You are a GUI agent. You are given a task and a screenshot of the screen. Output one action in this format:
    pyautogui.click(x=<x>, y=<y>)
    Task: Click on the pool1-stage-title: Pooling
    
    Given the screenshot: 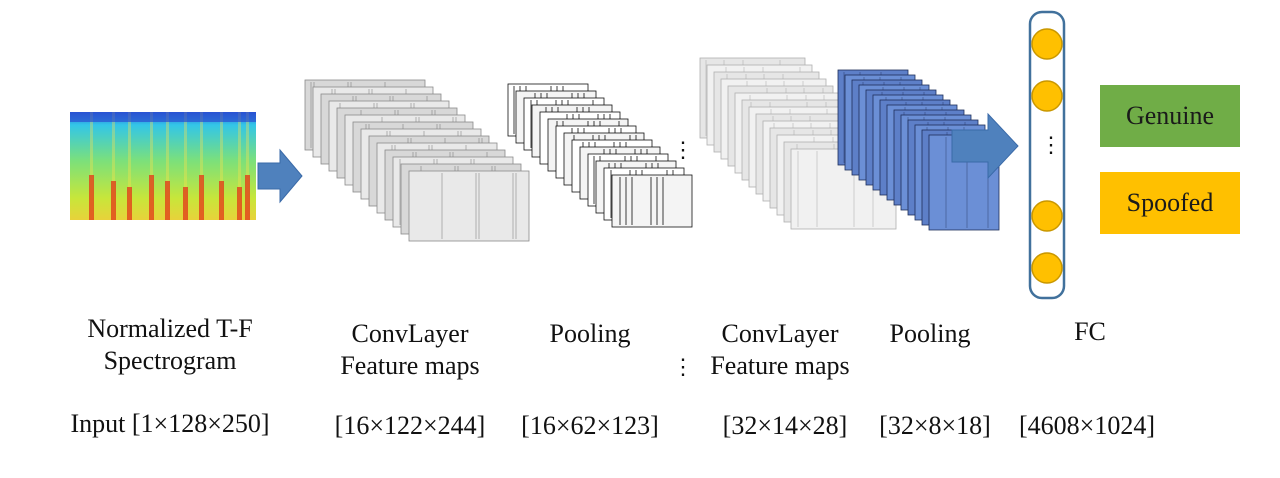 What is the action you would take?
    pyautogui.click(x=590, y=333)
    